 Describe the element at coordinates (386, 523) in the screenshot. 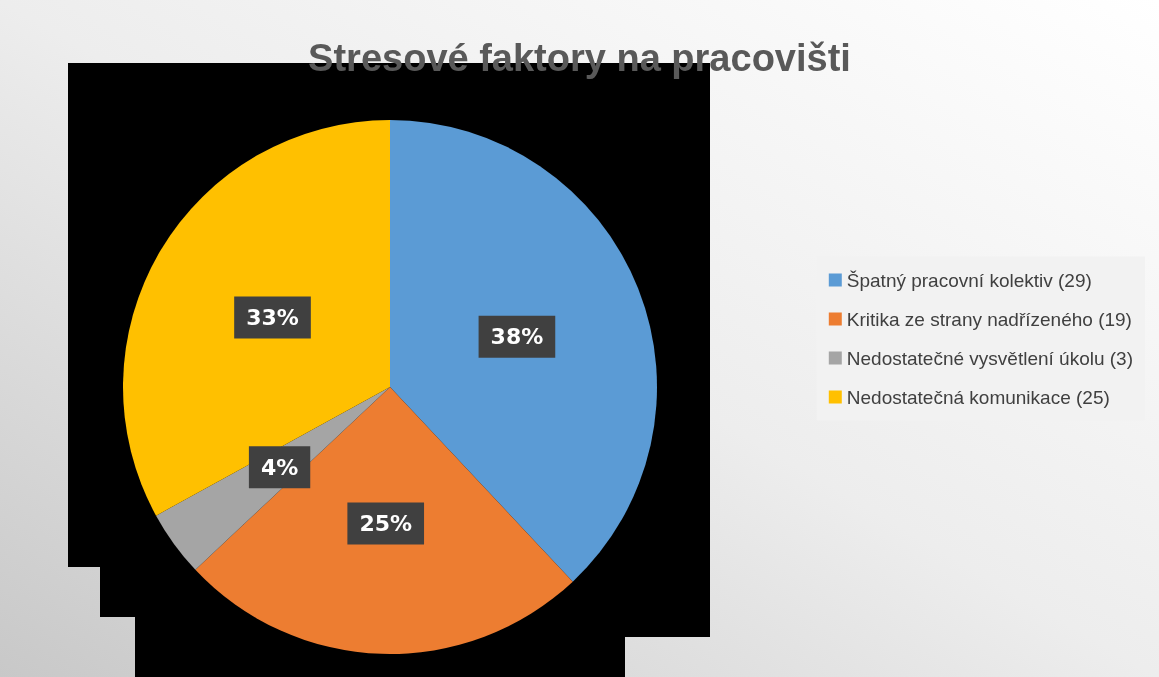

I see `data-label: 25%` at that location.